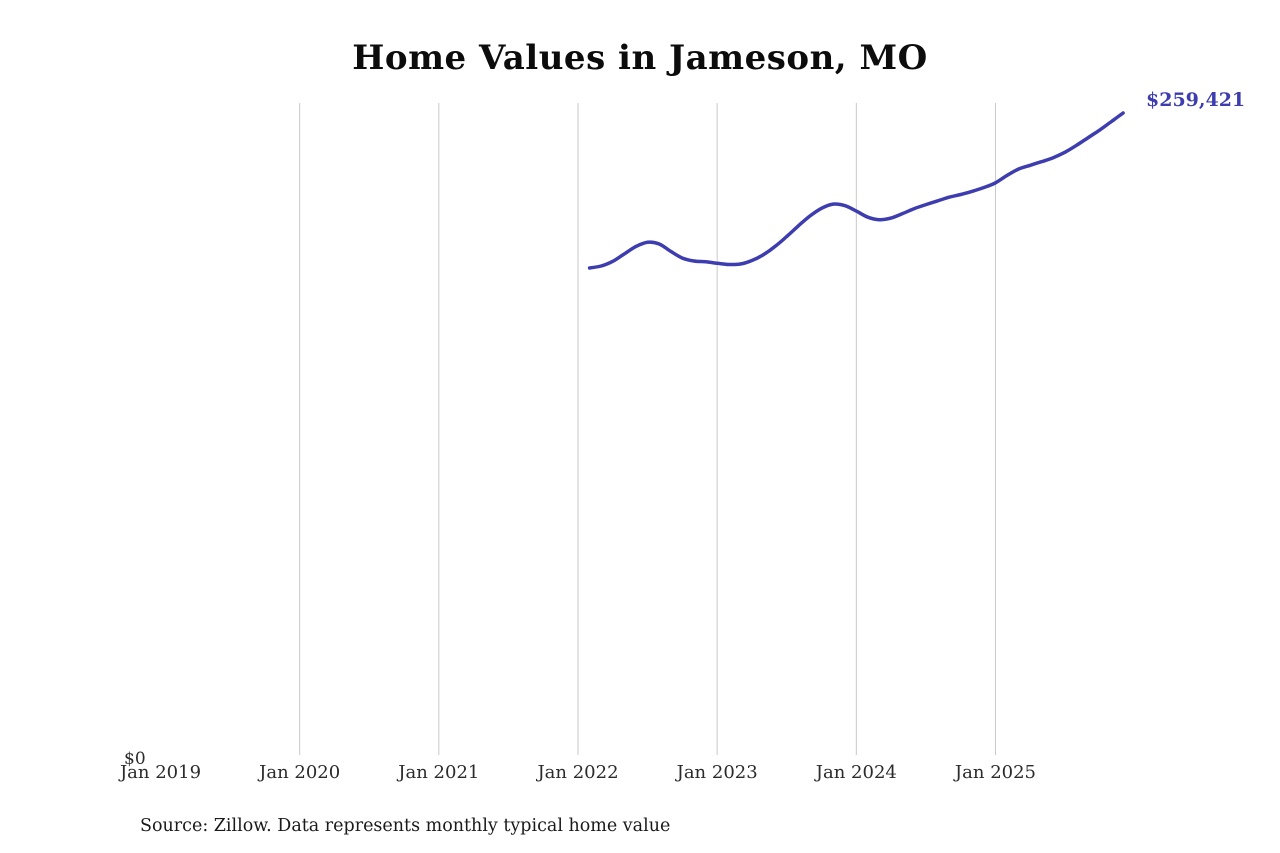  I want to click on x-tick-label: Jan 2025, so click(995, 772).